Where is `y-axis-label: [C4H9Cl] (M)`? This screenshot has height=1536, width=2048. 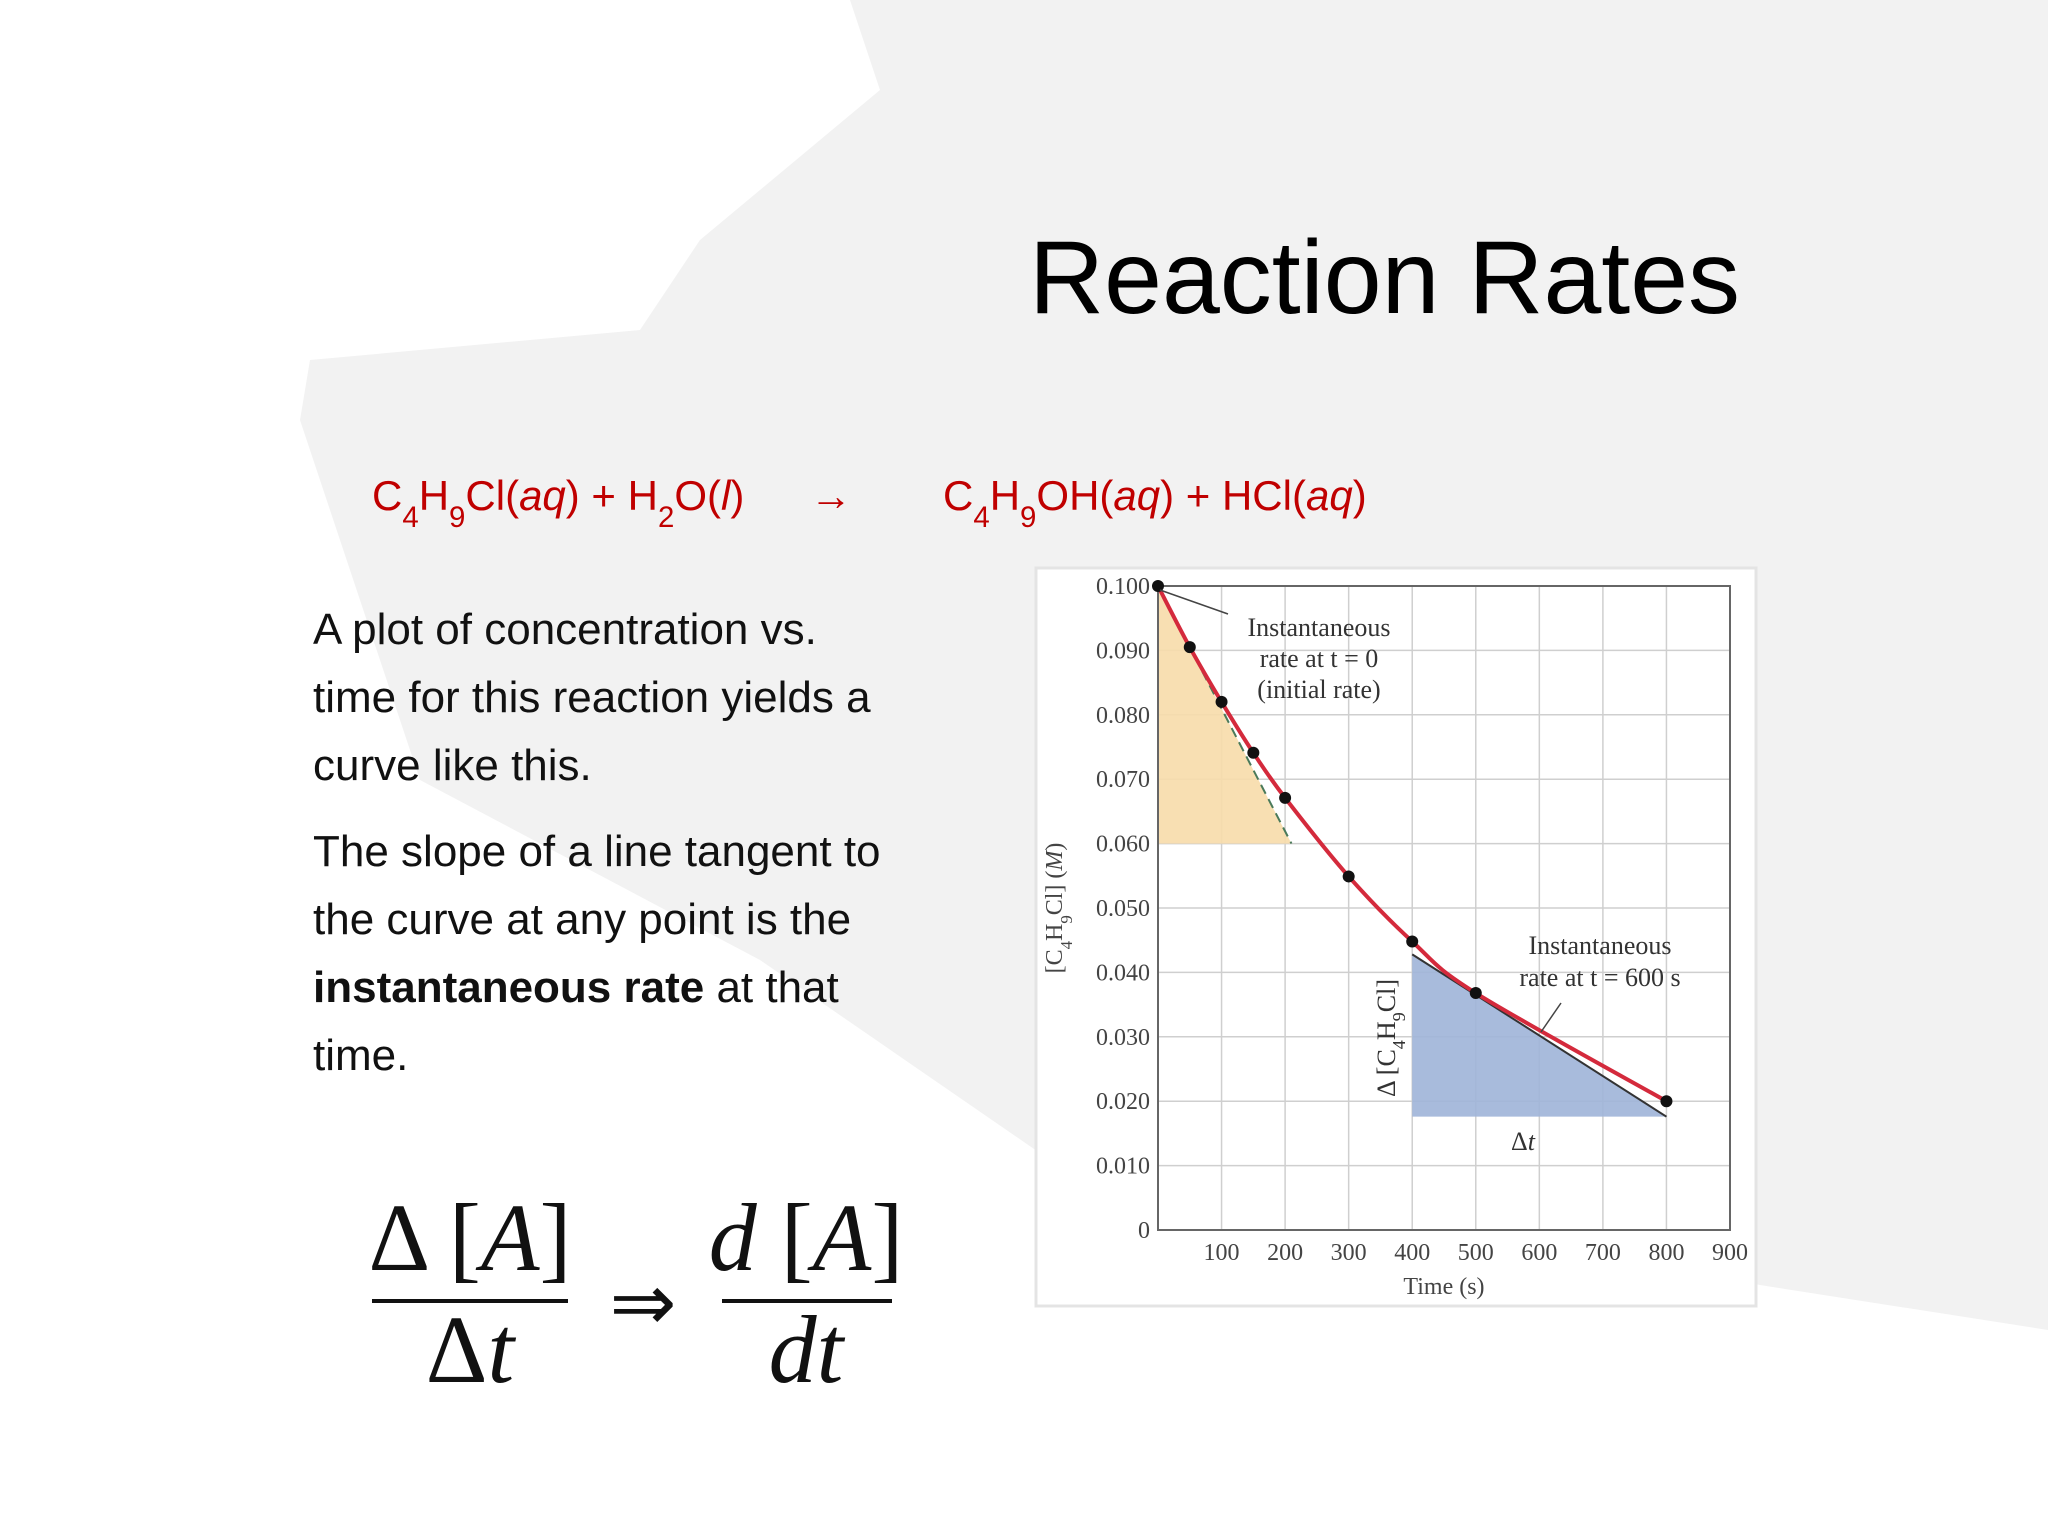
y-axis-label: [C4H9Cl] (M) is located at coordinates (1059, 908).